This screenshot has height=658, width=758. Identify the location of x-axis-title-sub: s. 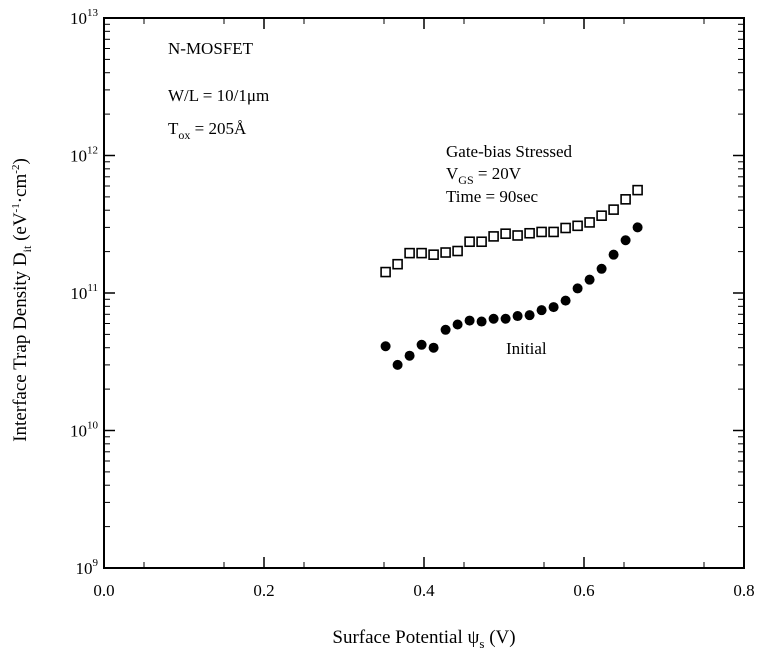
(481, 643).